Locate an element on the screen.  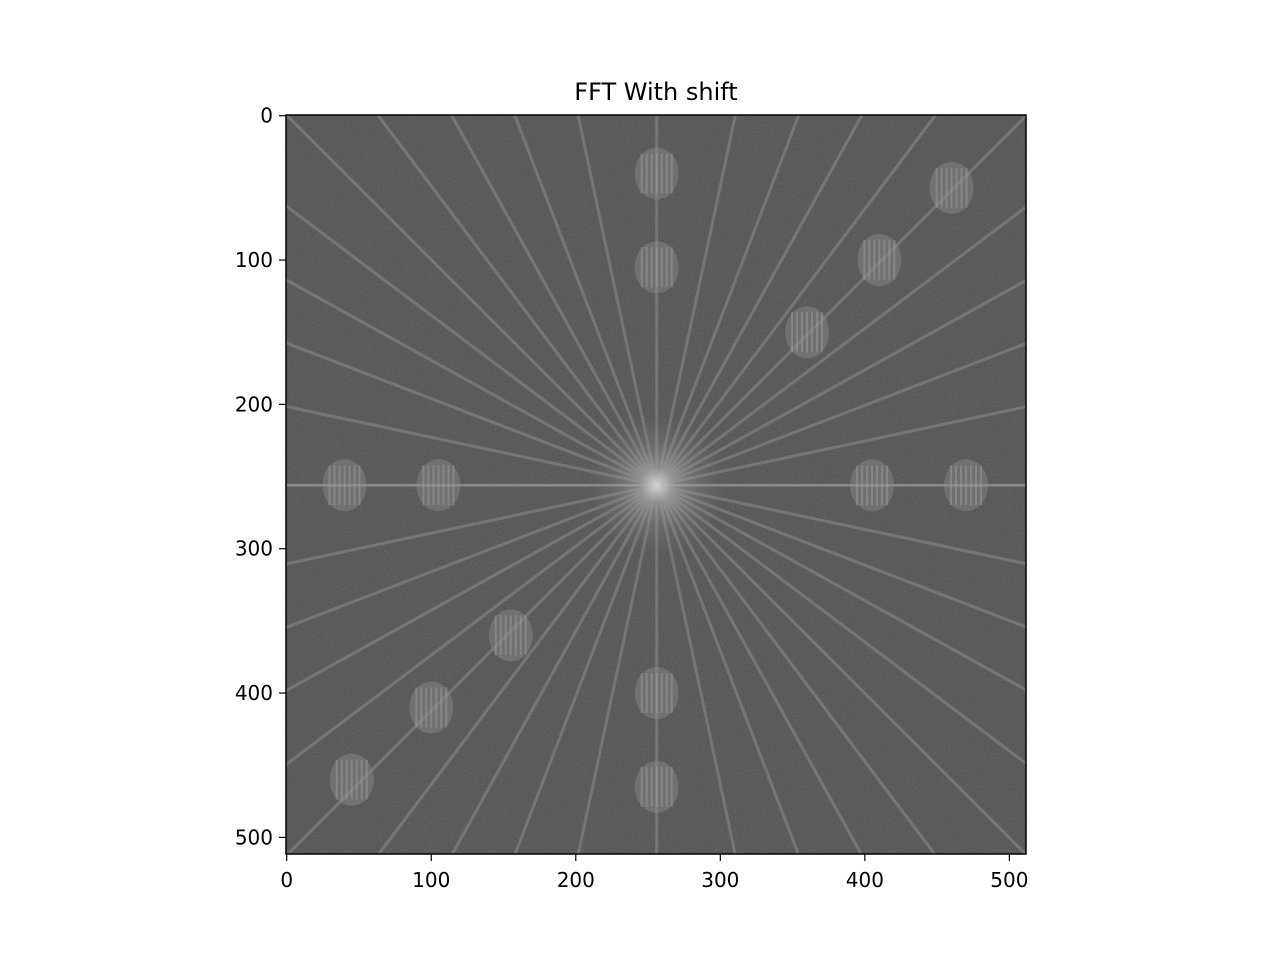
x-tick-label: 400 is located at coordinates (865, 880).